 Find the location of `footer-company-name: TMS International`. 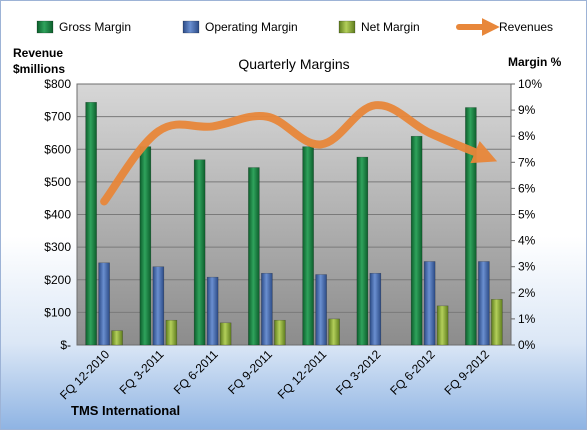

footer-company-name: TMS International is located at coordinates (125, 410).